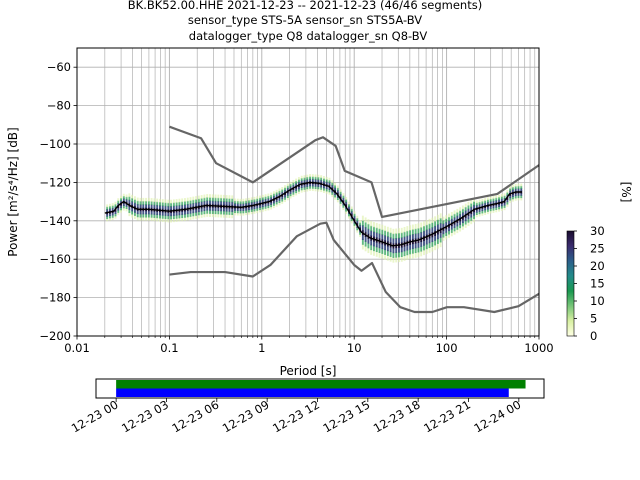 This screenshot has width=640, height=480. What do you see at coordinates (55, 298) in the screenshot?
I see `y-tick-label: −180` at bounding box center [55, 298].